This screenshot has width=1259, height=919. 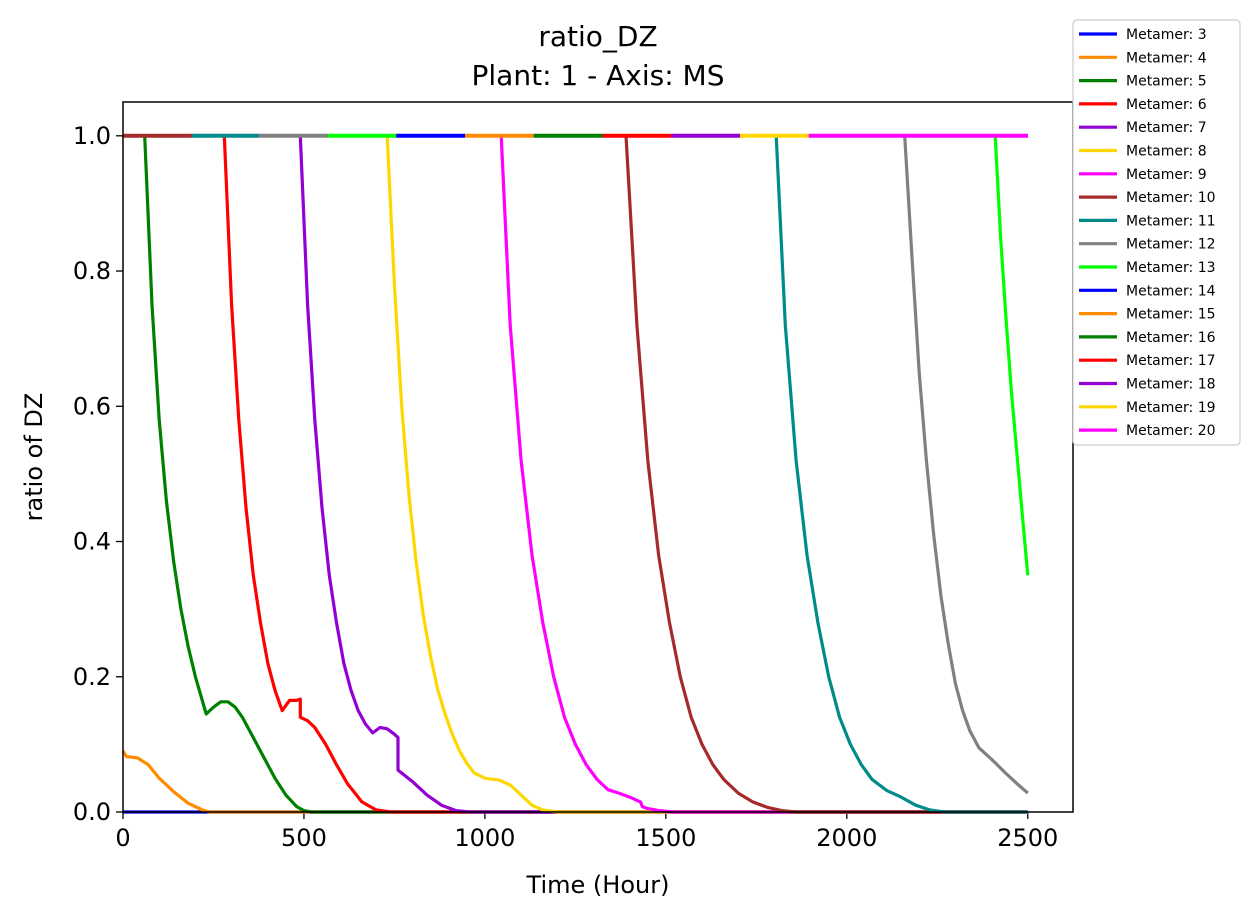 I want to click on x-tick-label: 1000, so click(x=484, y=838).